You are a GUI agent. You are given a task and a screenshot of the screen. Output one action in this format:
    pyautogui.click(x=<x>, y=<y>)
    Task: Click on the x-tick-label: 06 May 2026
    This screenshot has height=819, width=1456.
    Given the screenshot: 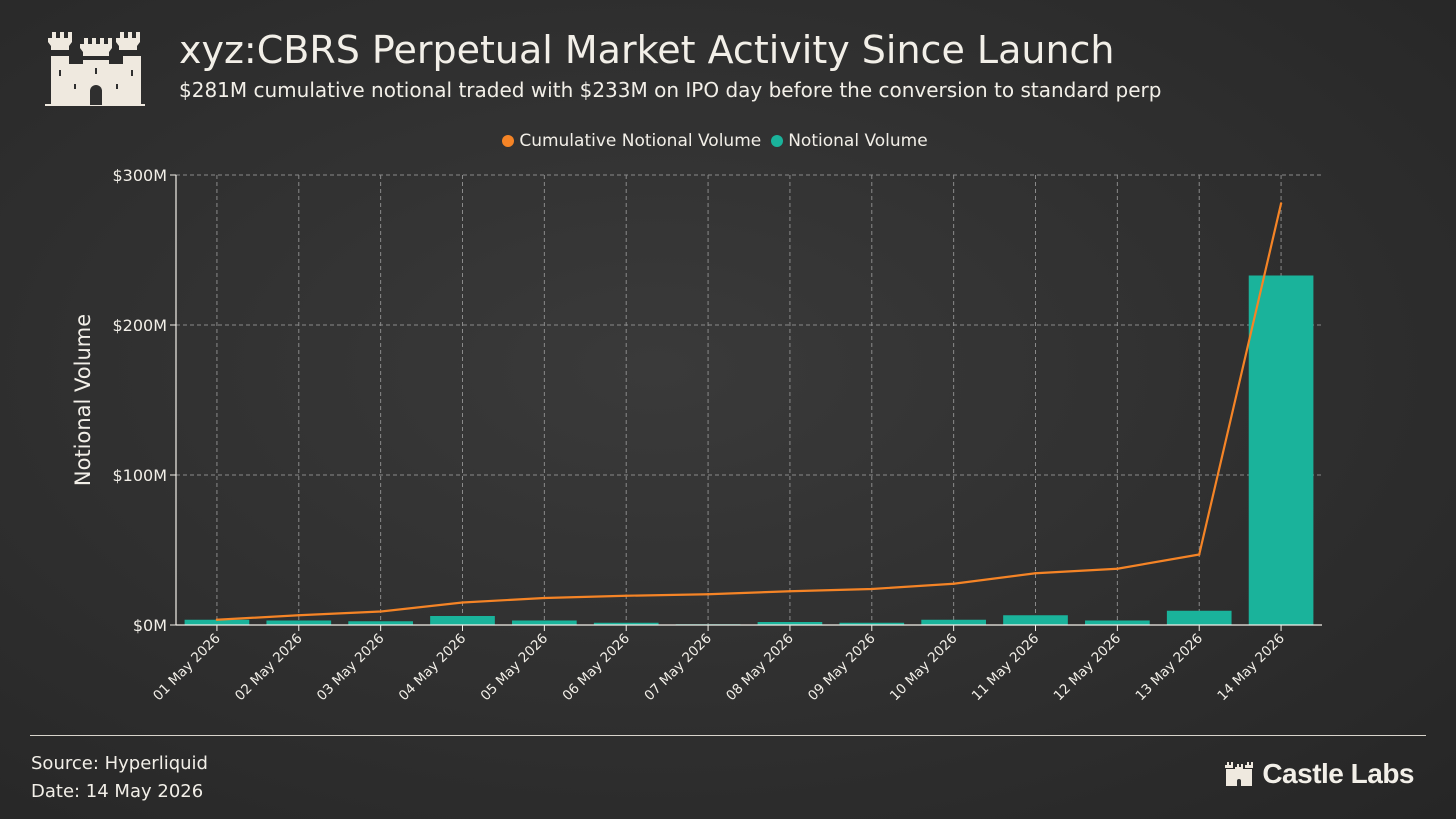 What is the action you would take?
    pyautogui.click(x=596, y=668)
    